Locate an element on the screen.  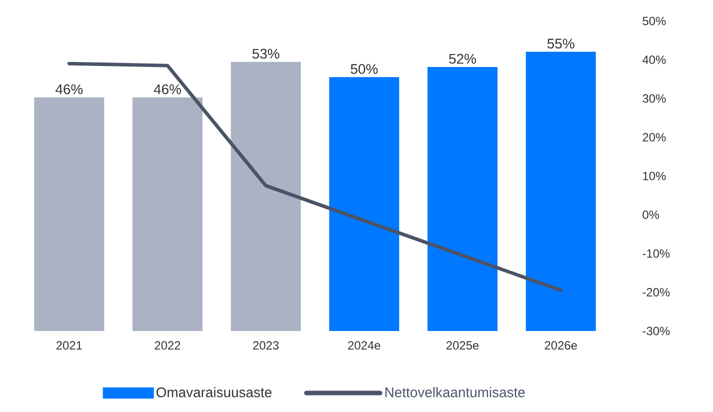
y2-tick-label: 0% is located at coordinates (651, 214).